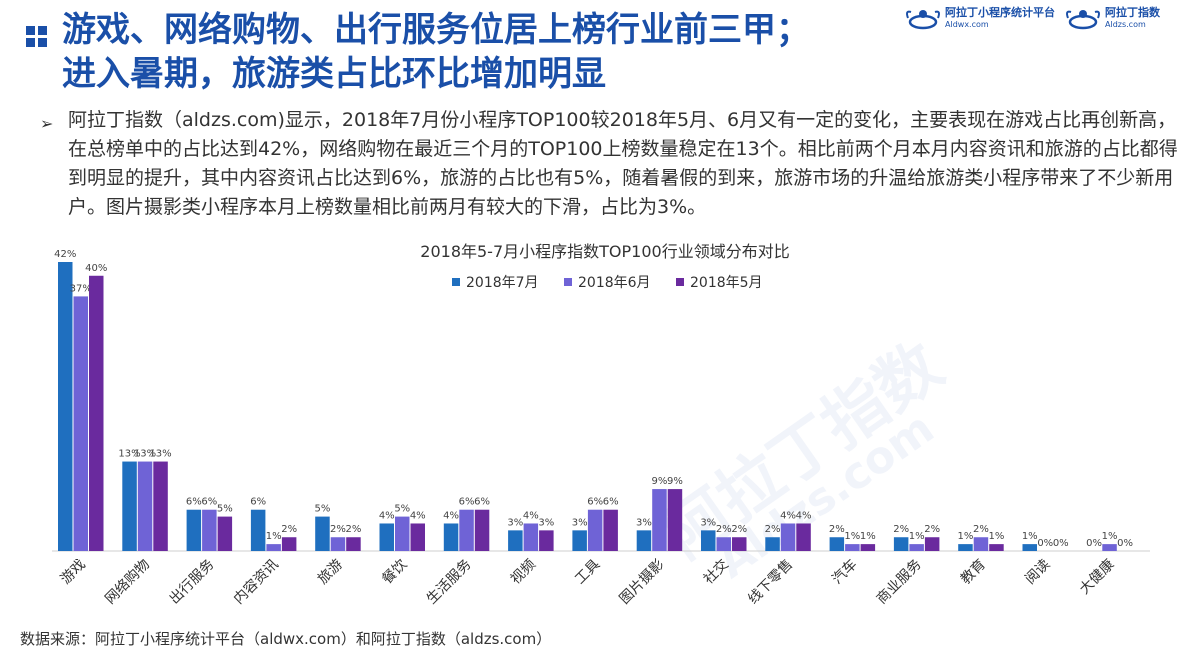  Describe the element at coordinates (145, 454) in the screenshot. I see `data-label-1-1: 13%` at that location.